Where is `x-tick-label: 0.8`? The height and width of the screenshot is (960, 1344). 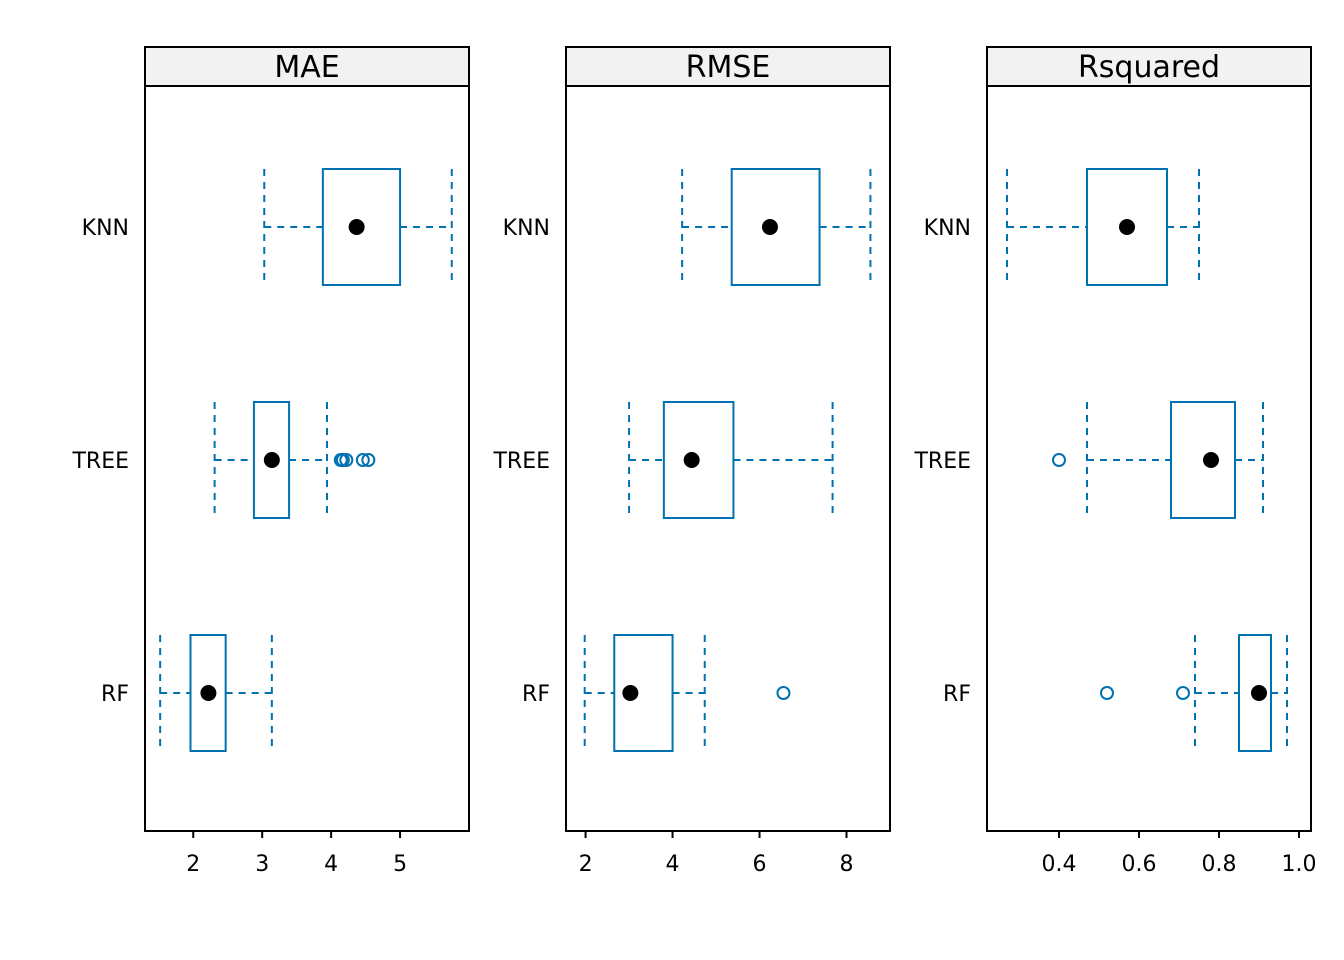 x-tick-label: 0.8 is located at coordinates (1219, 864).